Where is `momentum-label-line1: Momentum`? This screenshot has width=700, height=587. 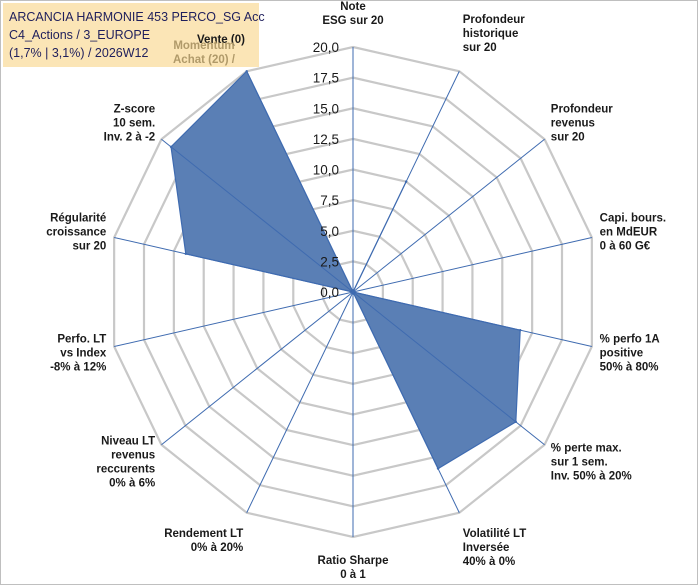
momentum-label-line1: Momentum is located at coordinates (204, 46).